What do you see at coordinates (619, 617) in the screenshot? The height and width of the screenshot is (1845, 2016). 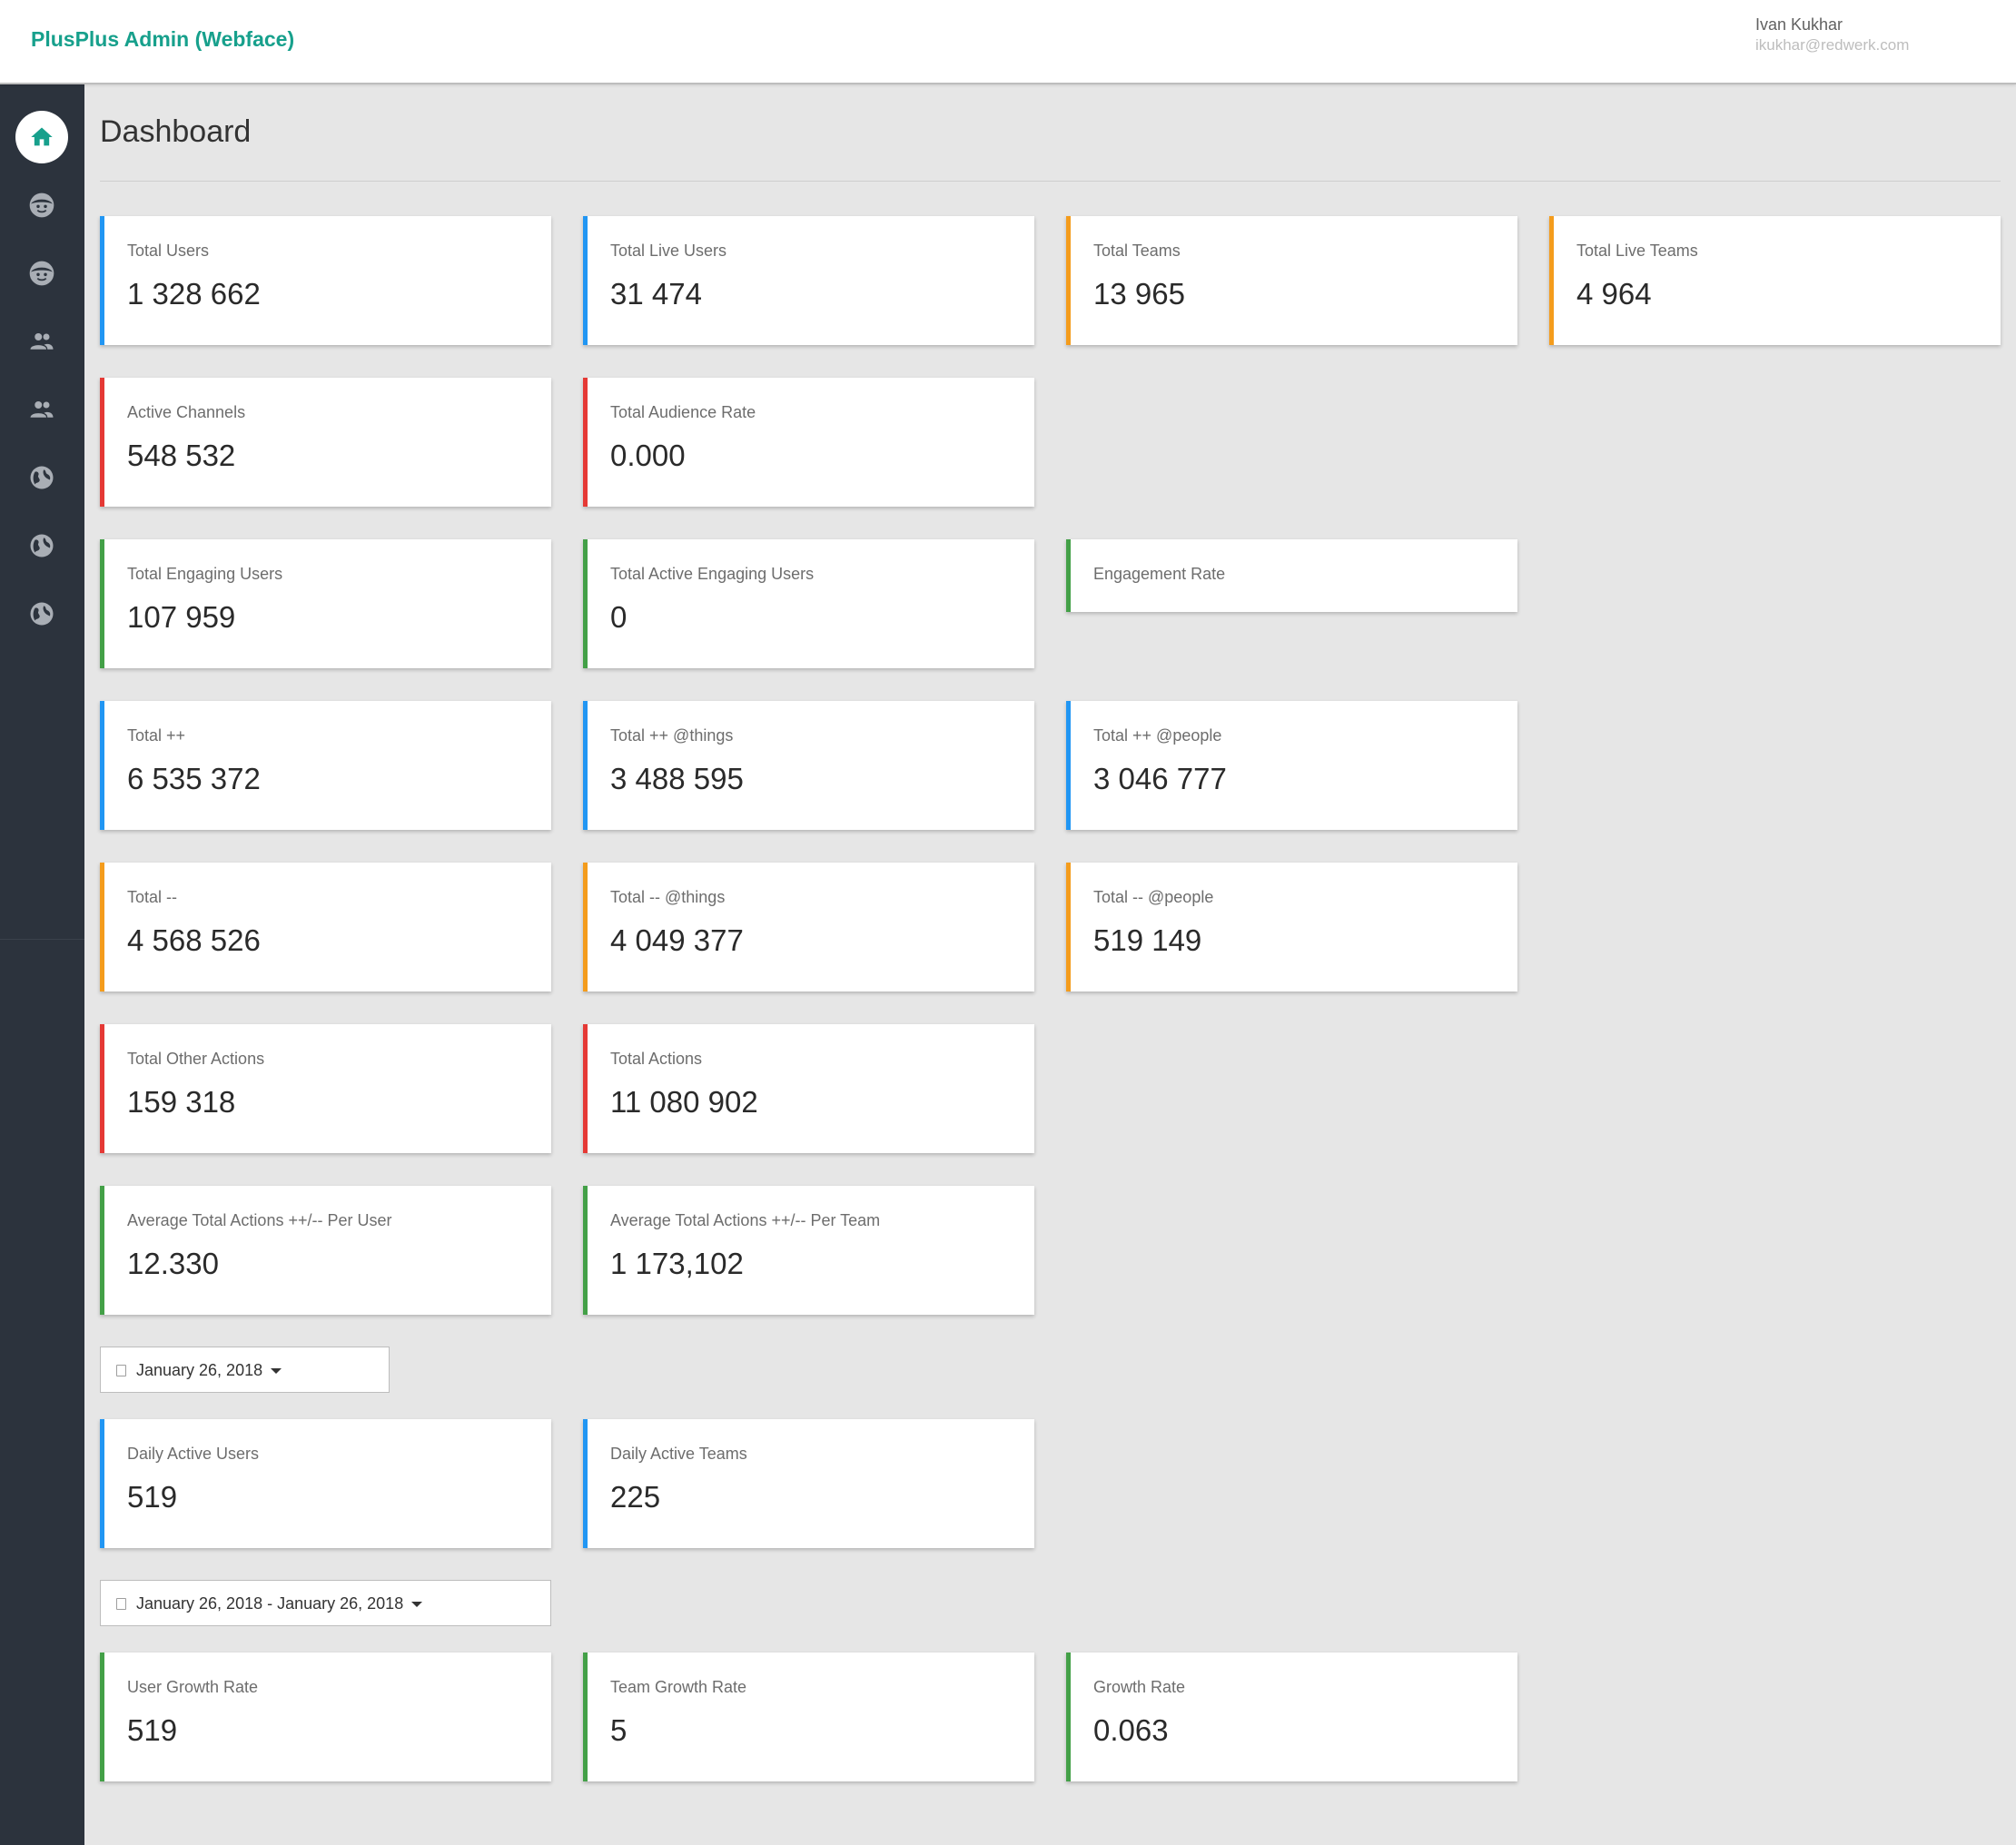 I see `card-value: 0` at bounding box center [619, 617].